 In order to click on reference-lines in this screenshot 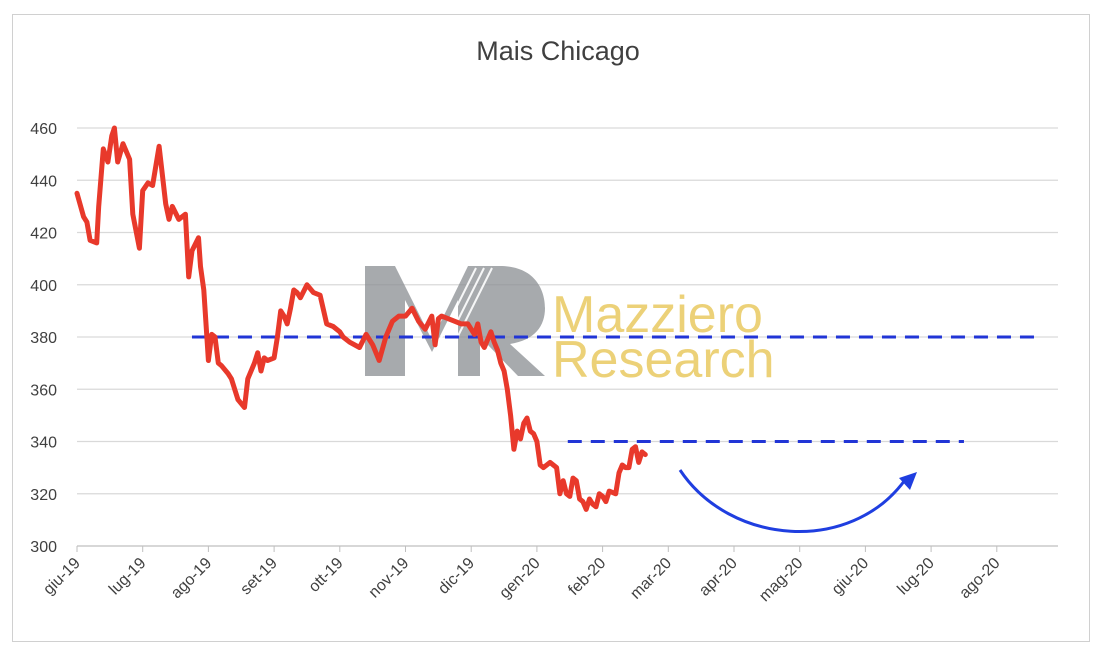, I will do `click(617, 389)`.